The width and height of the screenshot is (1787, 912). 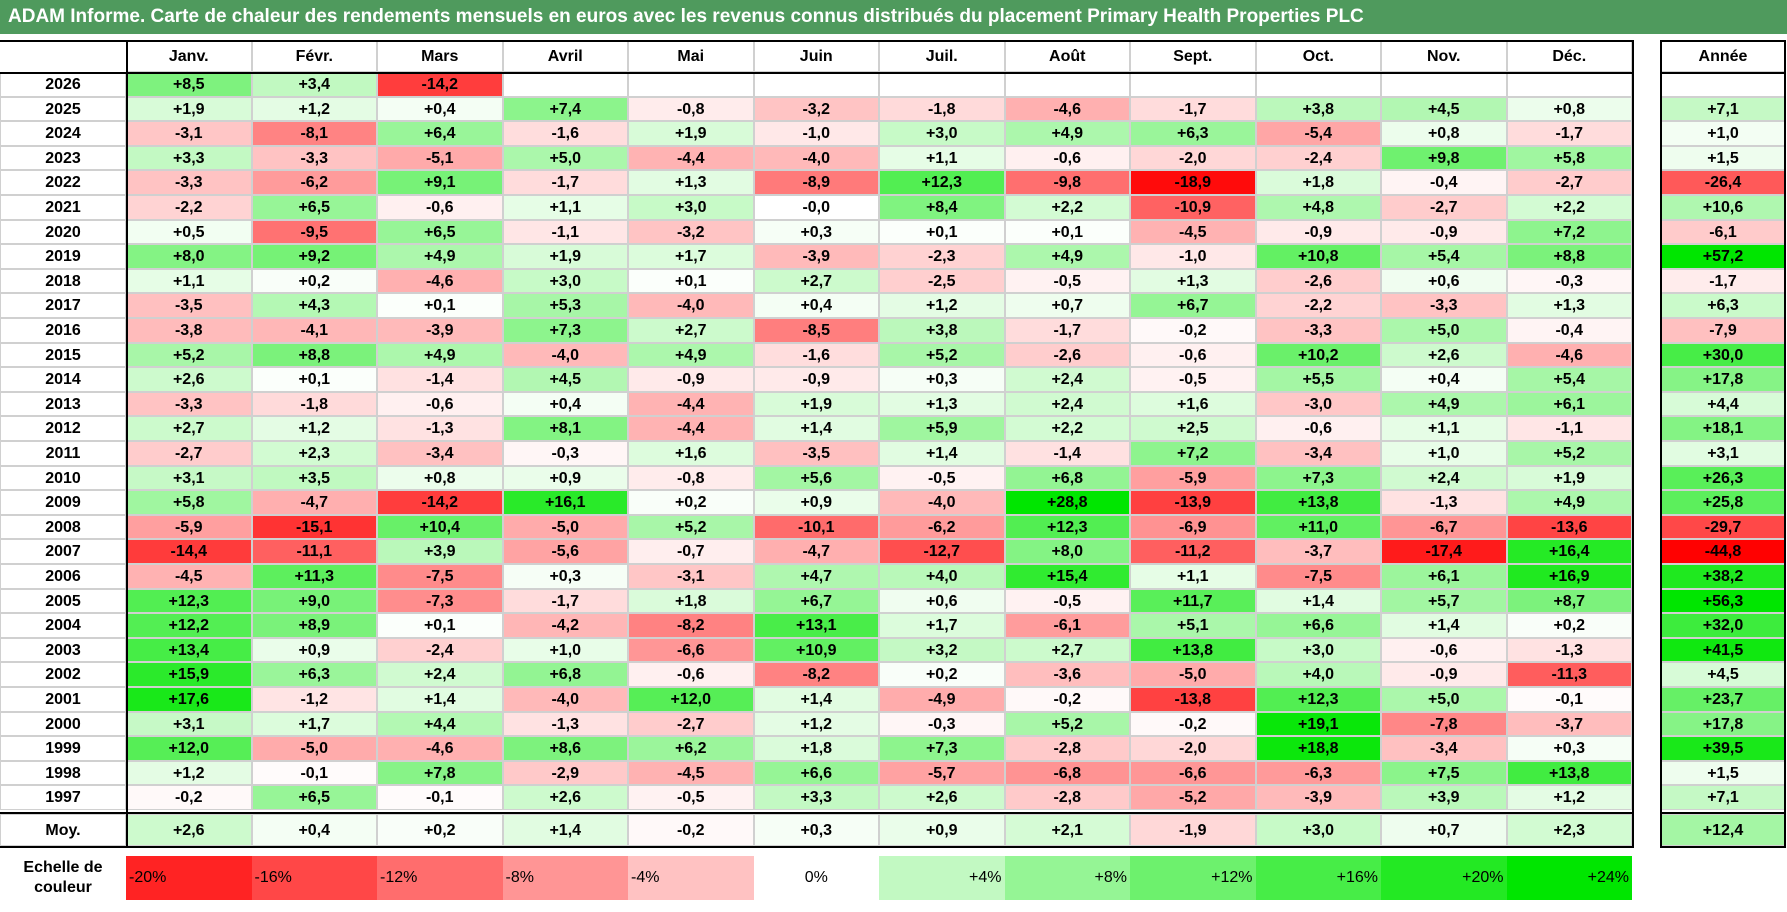 What do you see at coordinates (691, 830) in the screenshot?
I see `average-cell: -0,2` at bounding box center [691, 830].